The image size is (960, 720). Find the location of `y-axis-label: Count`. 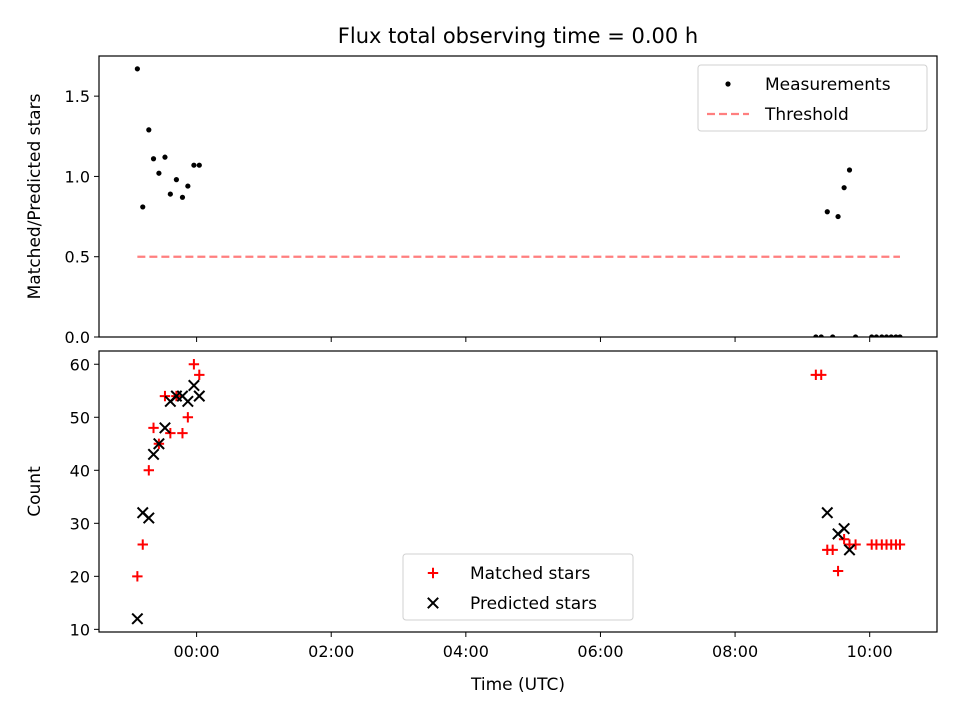

y-axis-label: Count is located at coordinates (35, 491).